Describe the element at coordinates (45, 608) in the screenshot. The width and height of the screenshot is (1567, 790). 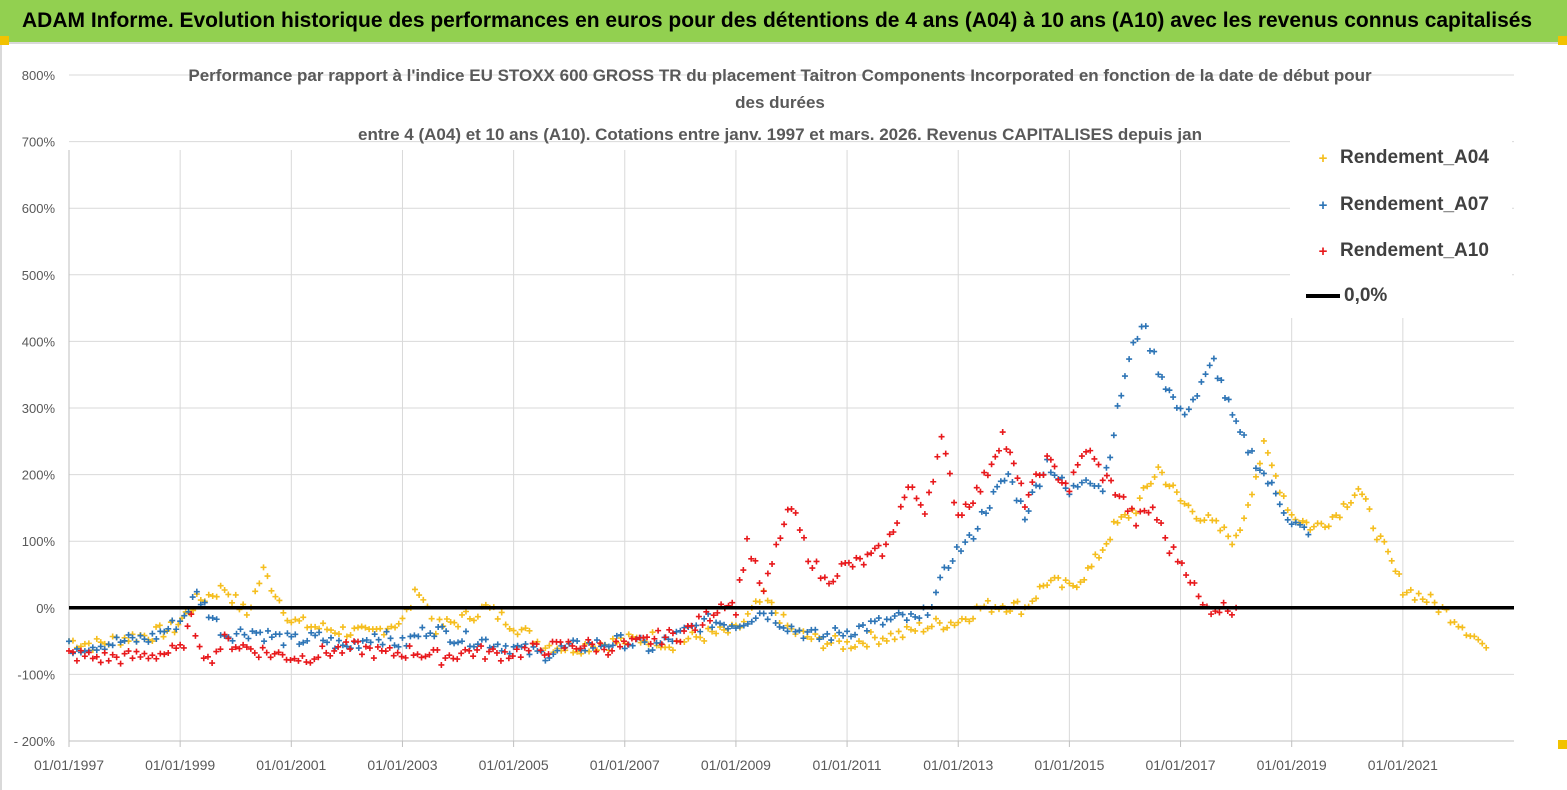
I see `y-tick-label: 0%` at that location.